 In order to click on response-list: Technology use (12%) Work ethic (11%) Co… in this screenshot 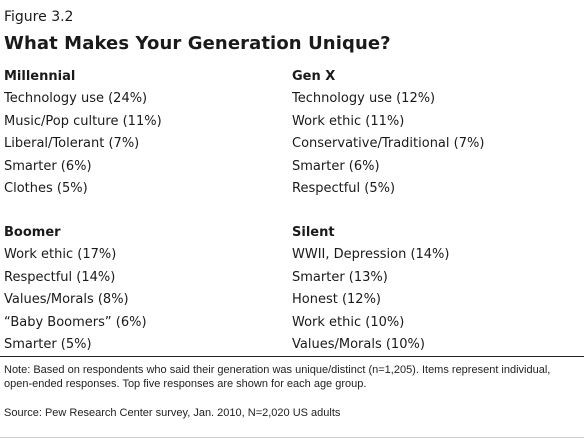, I will do `click(432, 144)`.